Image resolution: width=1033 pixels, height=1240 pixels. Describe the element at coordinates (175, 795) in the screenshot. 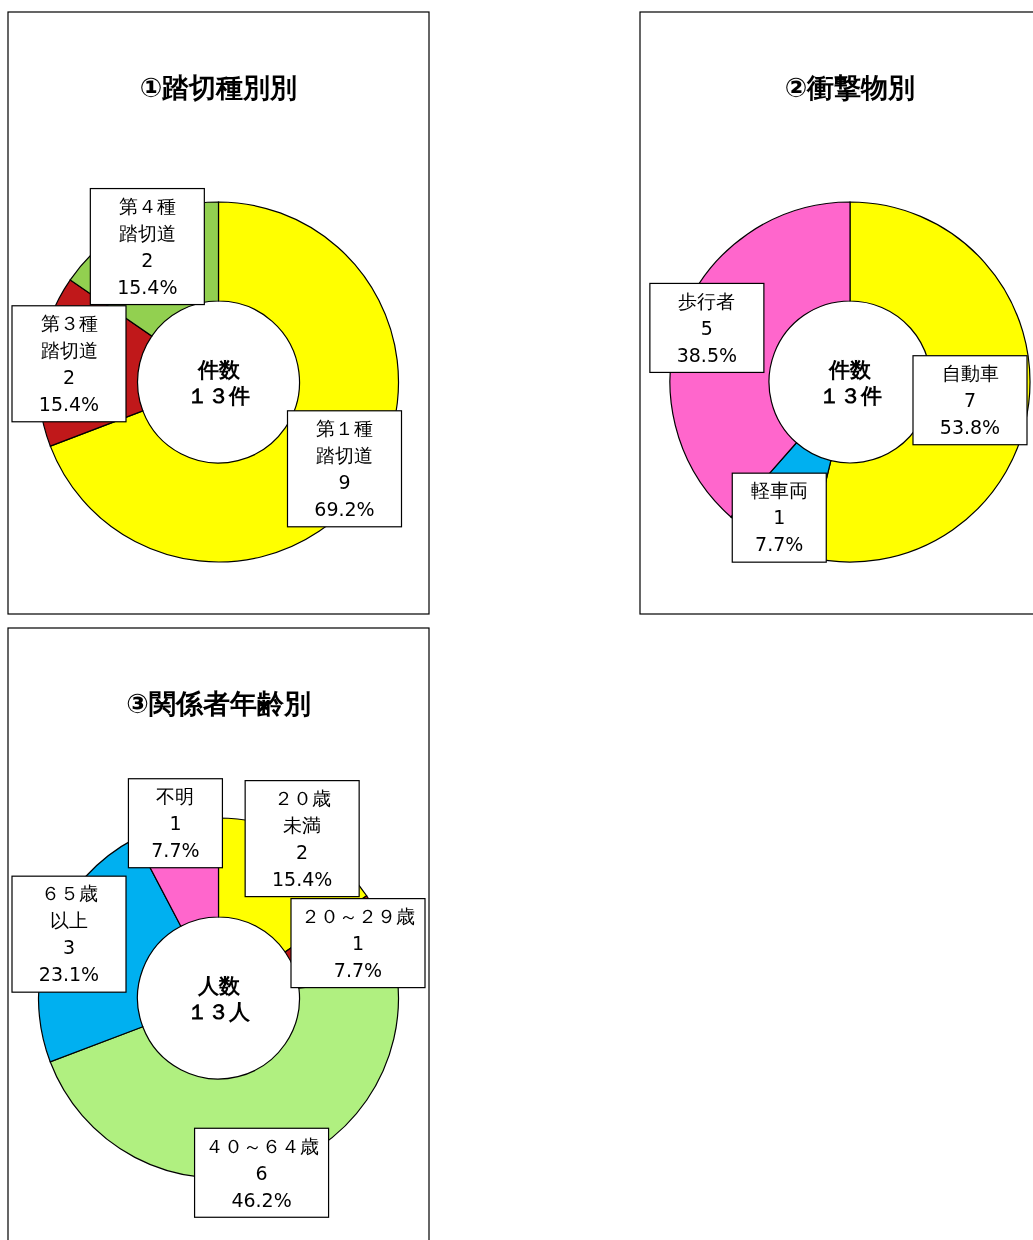

I see `slice-label: 不明` at that location.